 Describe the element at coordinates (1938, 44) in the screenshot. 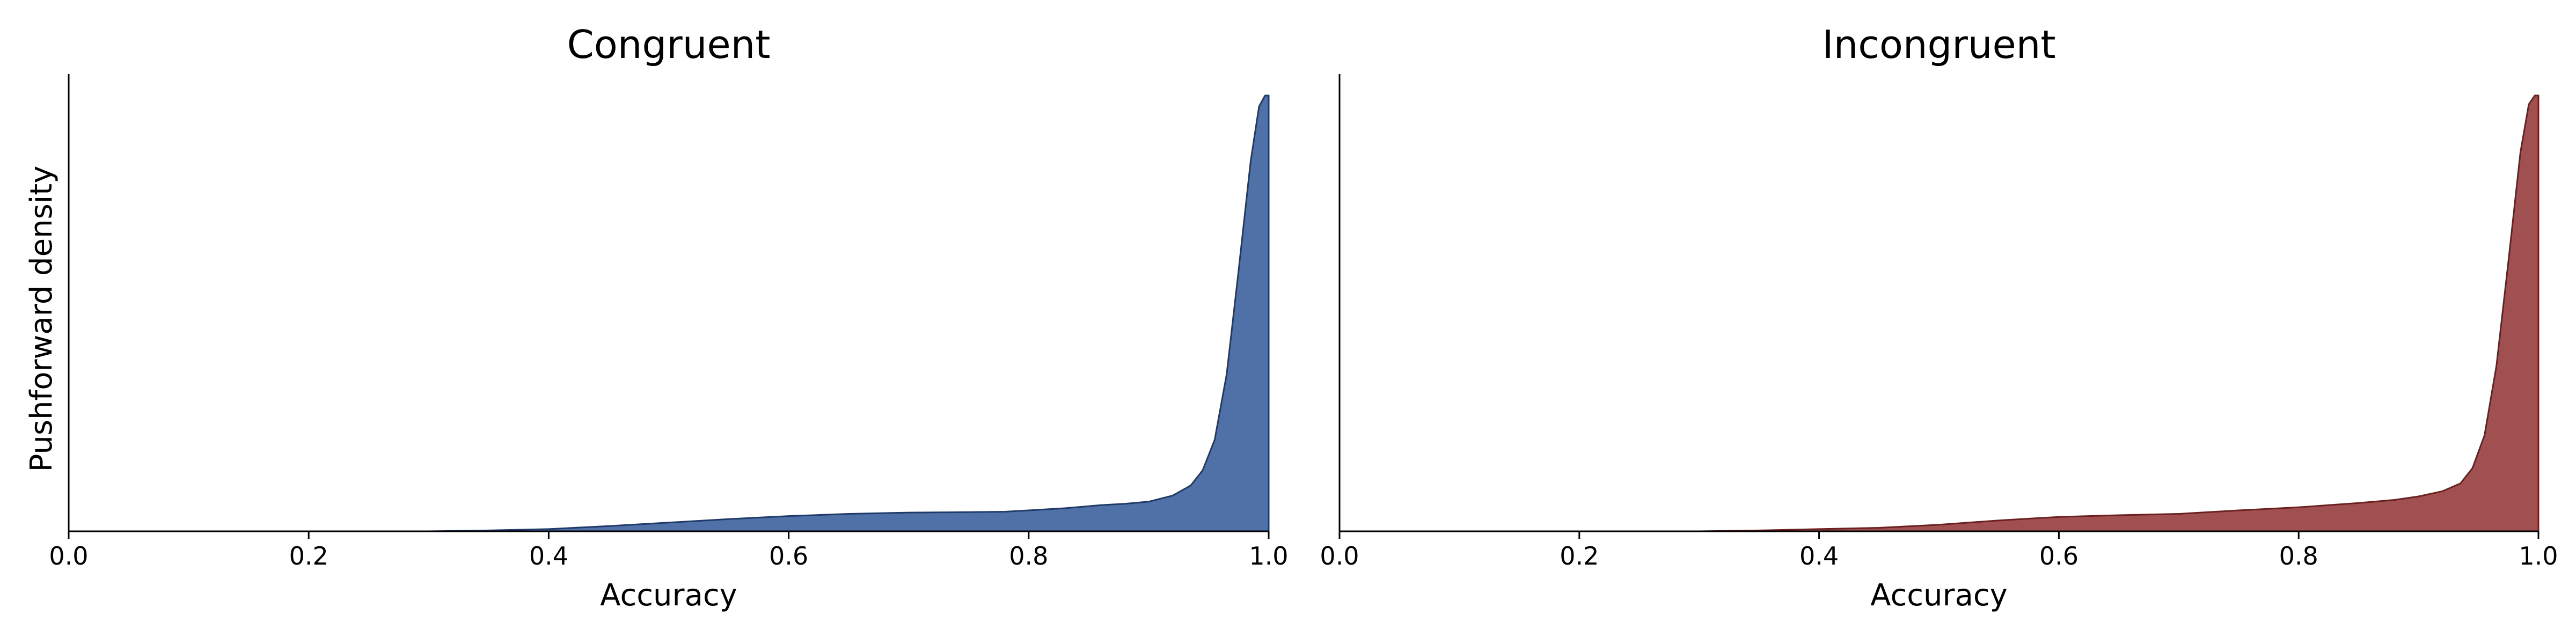

I see `chart-title: Incongruent` at that location.